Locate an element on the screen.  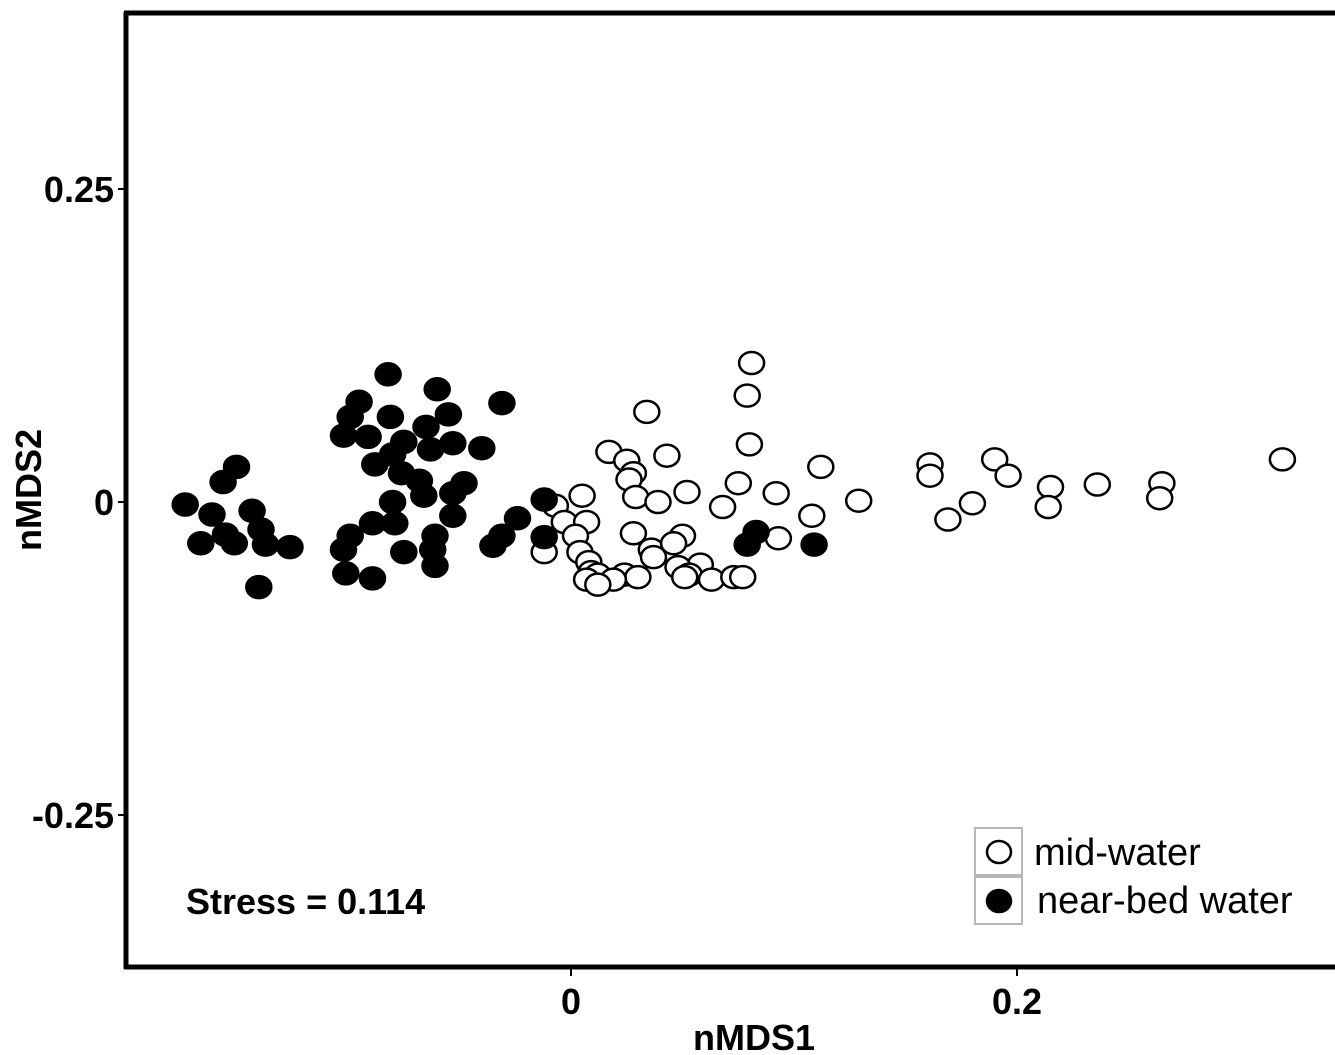
legend-label-mid-water: mid-water is located at coordinates (1117, 853).